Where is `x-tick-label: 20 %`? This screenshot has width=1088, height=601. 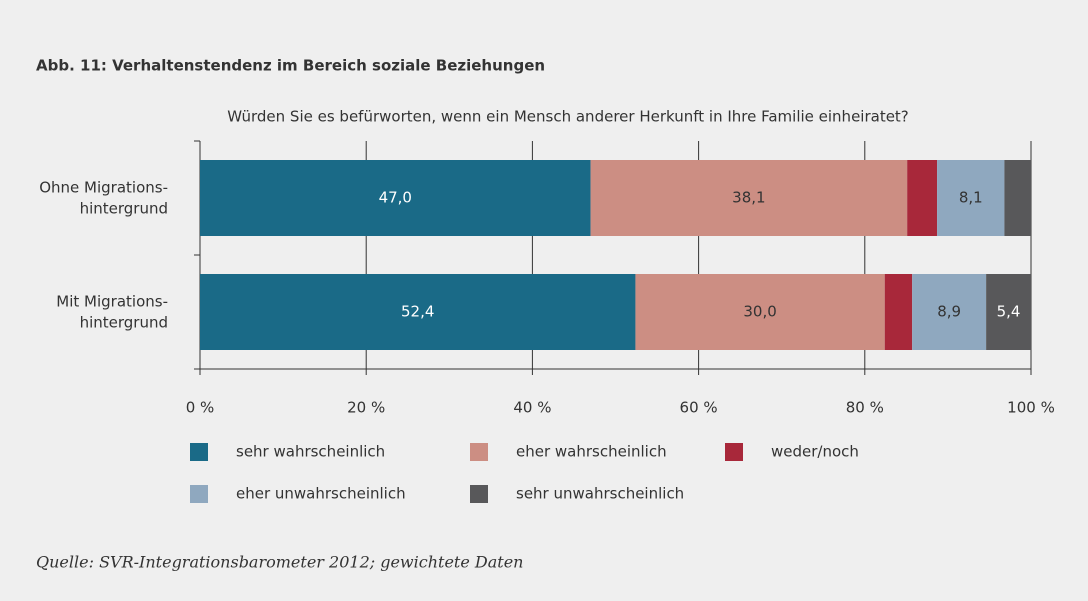 x-tick-label: 20 % is located at coordinates (366, 408).